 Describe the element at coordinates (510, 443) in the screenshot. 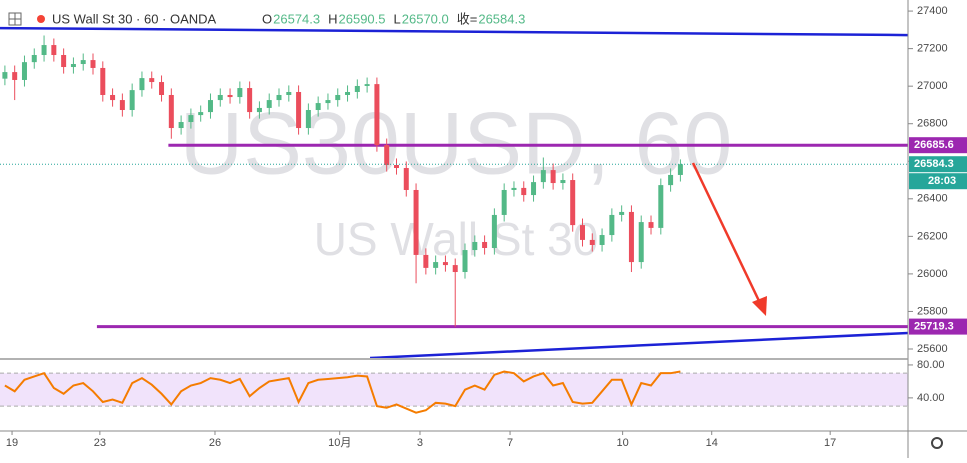

I see `x-tick-label: 7` at that location.